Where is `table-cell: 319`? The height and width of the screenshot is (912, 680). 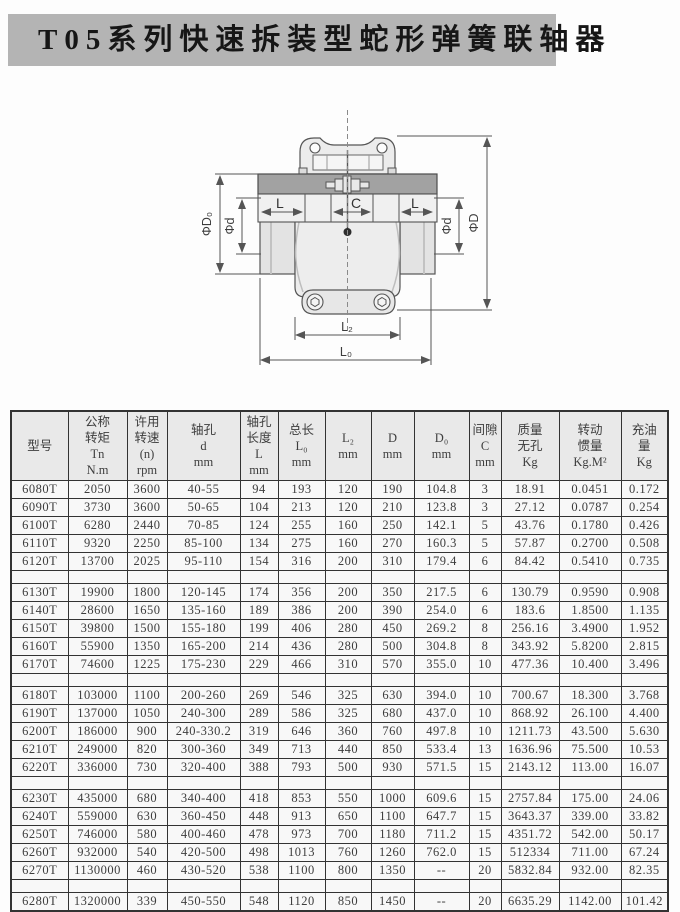
table-cell: 319 is located at coordinates (259, 731).